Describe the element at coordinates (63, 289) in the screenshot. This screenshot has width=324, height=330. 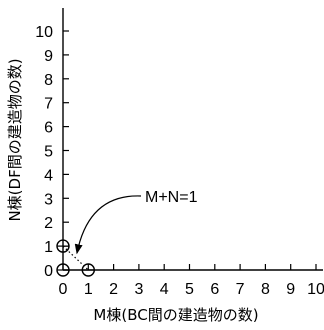
I see `x-tick-label: 0` at that location.